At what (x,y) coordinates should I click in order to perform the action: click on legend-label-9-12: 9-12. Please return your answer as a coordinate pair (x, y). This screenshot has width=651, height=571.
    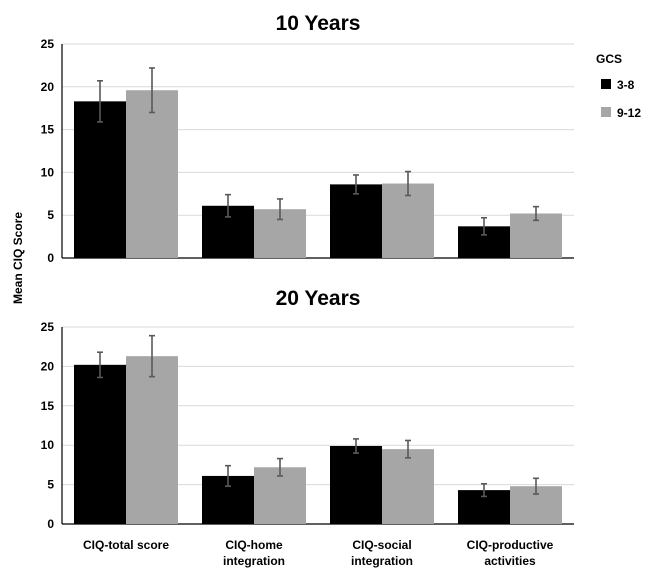
    Looking at the image, I should click on (629, 113).